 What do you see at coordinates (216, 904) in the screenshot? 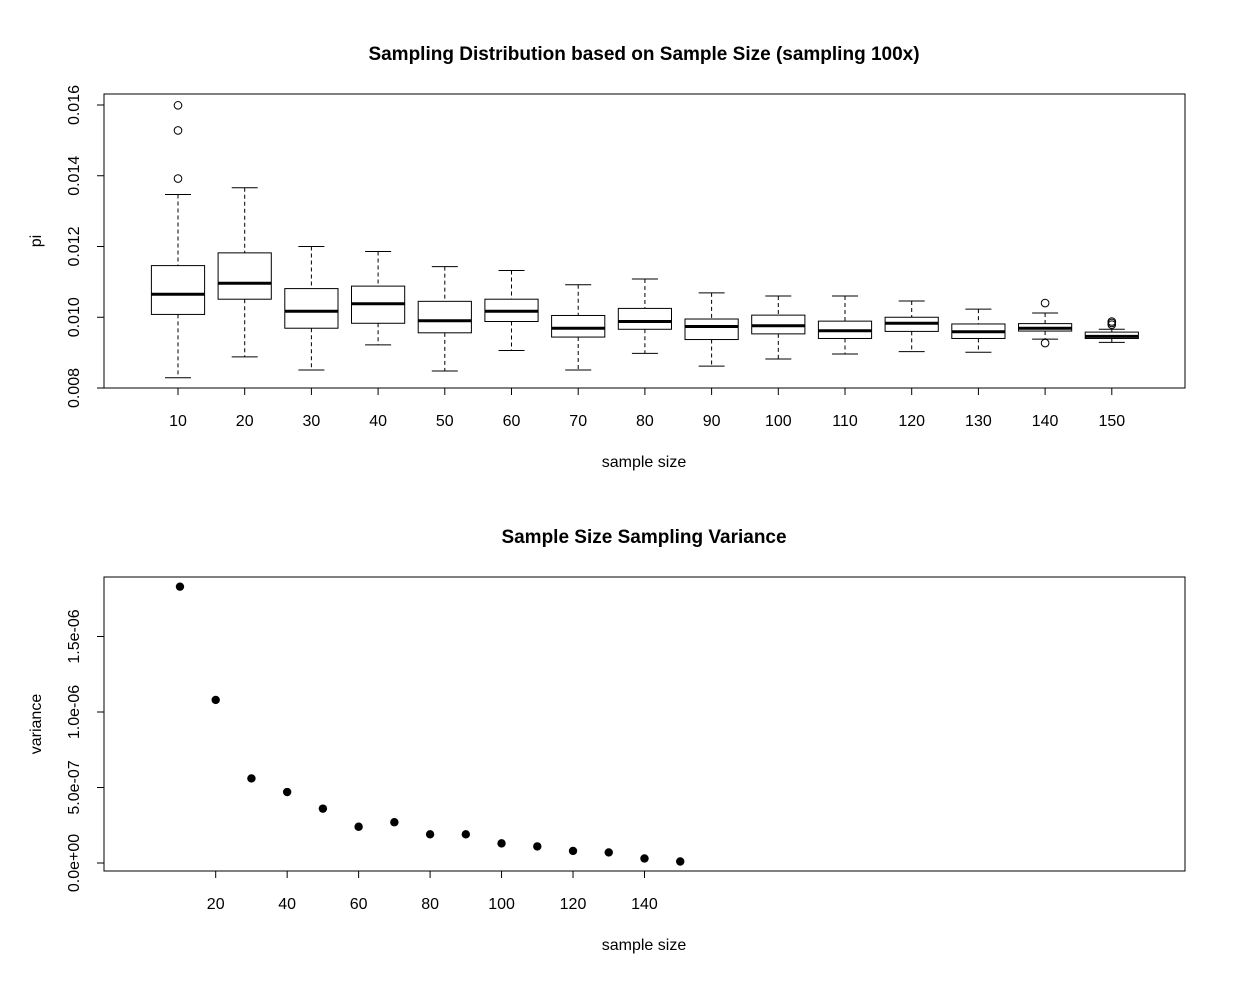
I see `scatter-x-tick-label: 20` at bounding box center [216, 904].